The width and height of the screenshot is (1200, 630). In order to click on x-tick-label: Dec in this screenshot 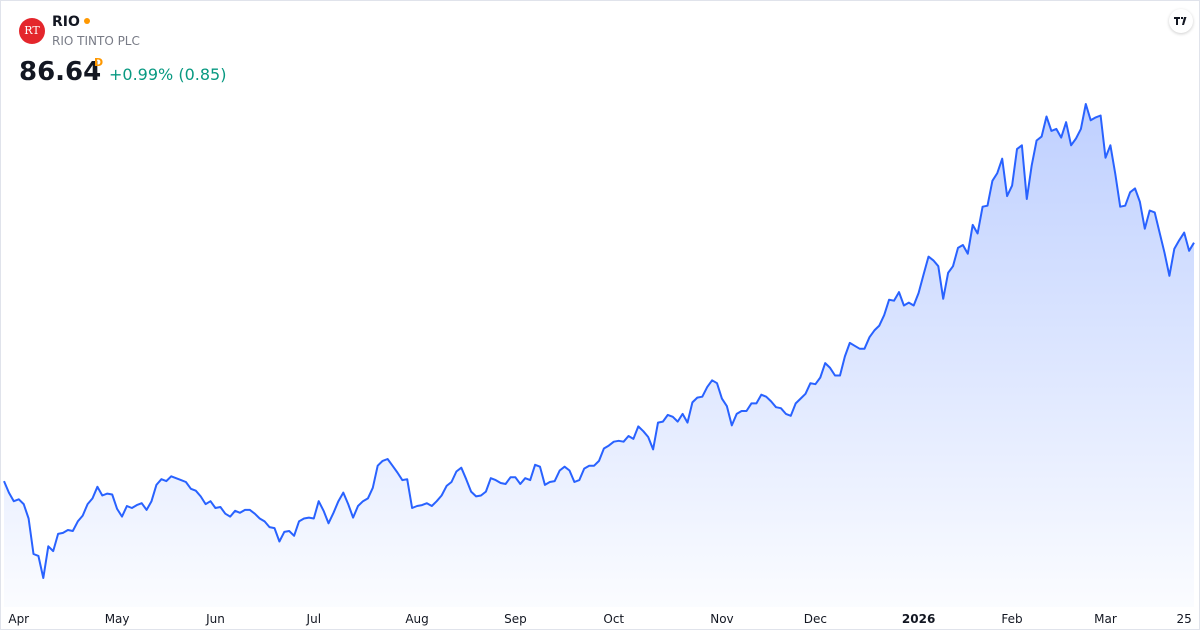, I will do `click(815, 619)`.